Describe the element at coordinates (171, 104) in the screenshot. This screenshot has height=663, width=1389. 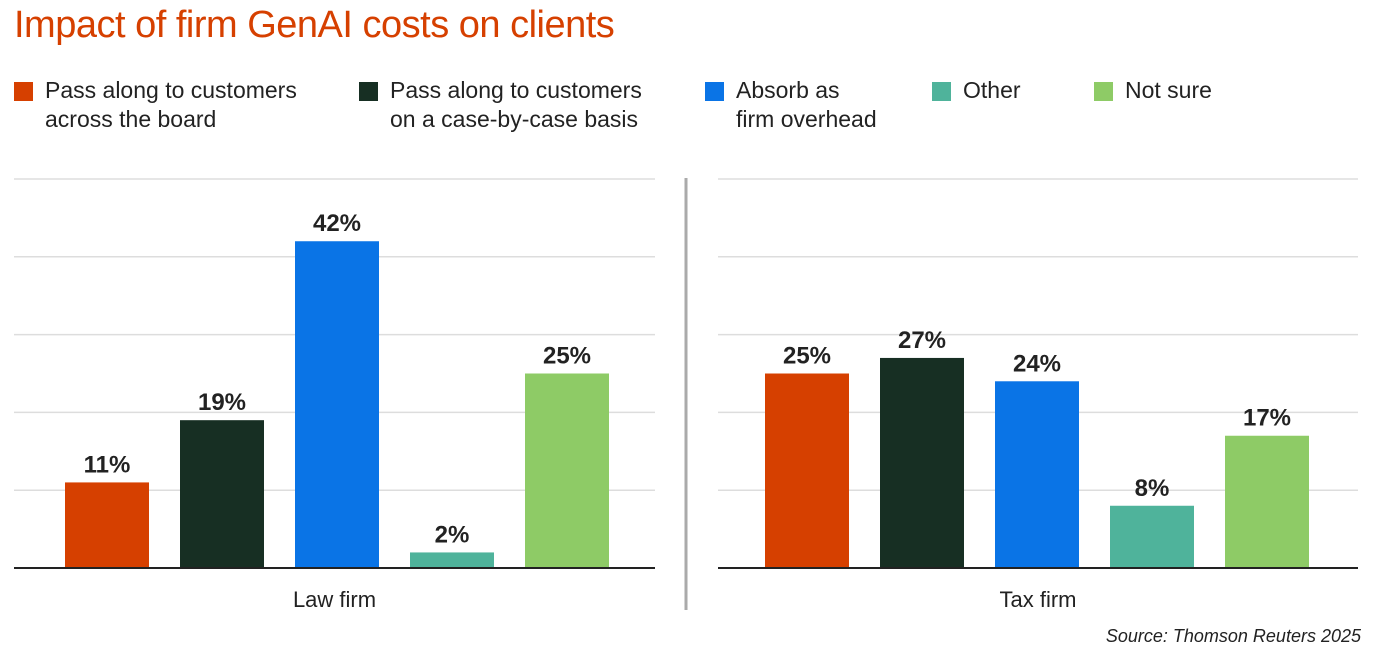
I see `legend-label: Pass along to customers across the board` at that location.